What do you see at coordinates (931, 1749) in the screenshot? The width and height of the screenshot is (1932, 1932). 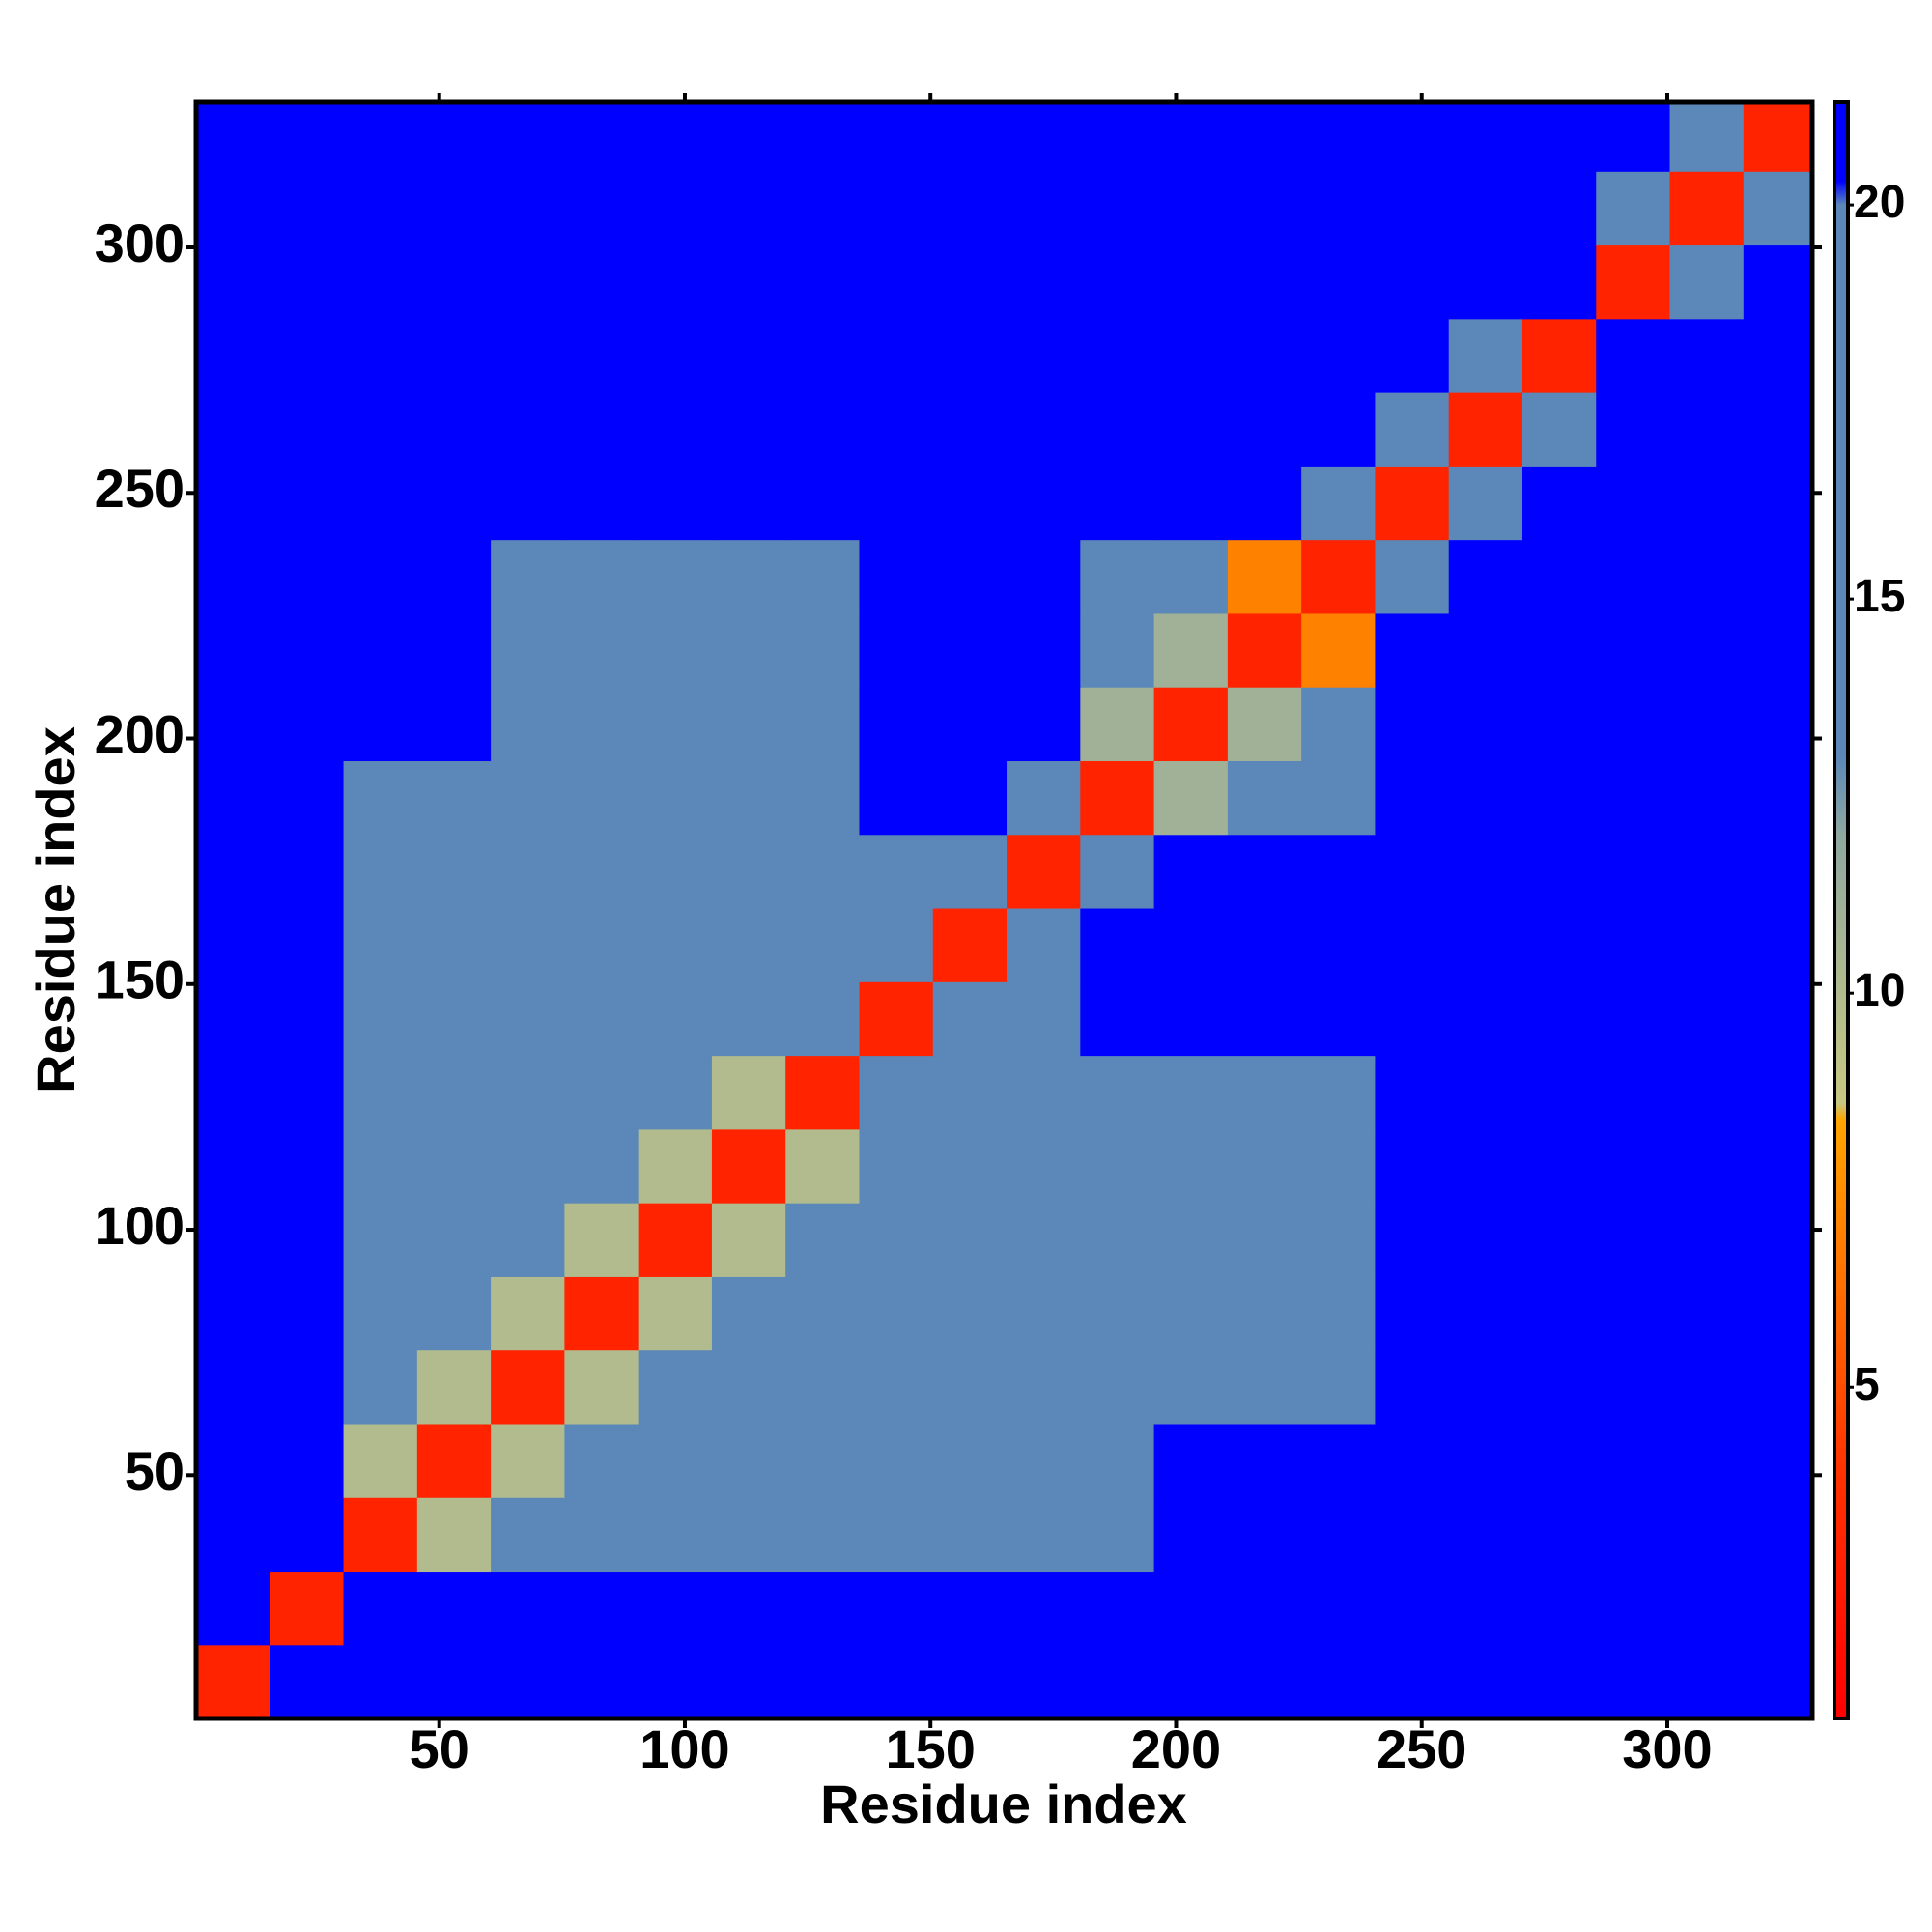 I see `x-tick-label: 150` at bounding box center [931, 1749].